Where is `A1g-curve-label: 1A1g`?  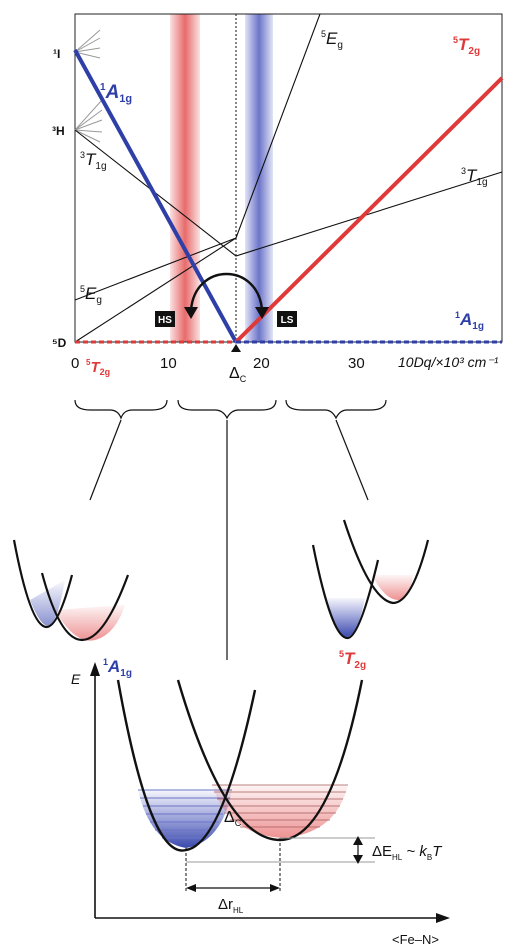
A1g-curve-label: 1A1g is located at coordinates (117, 668).